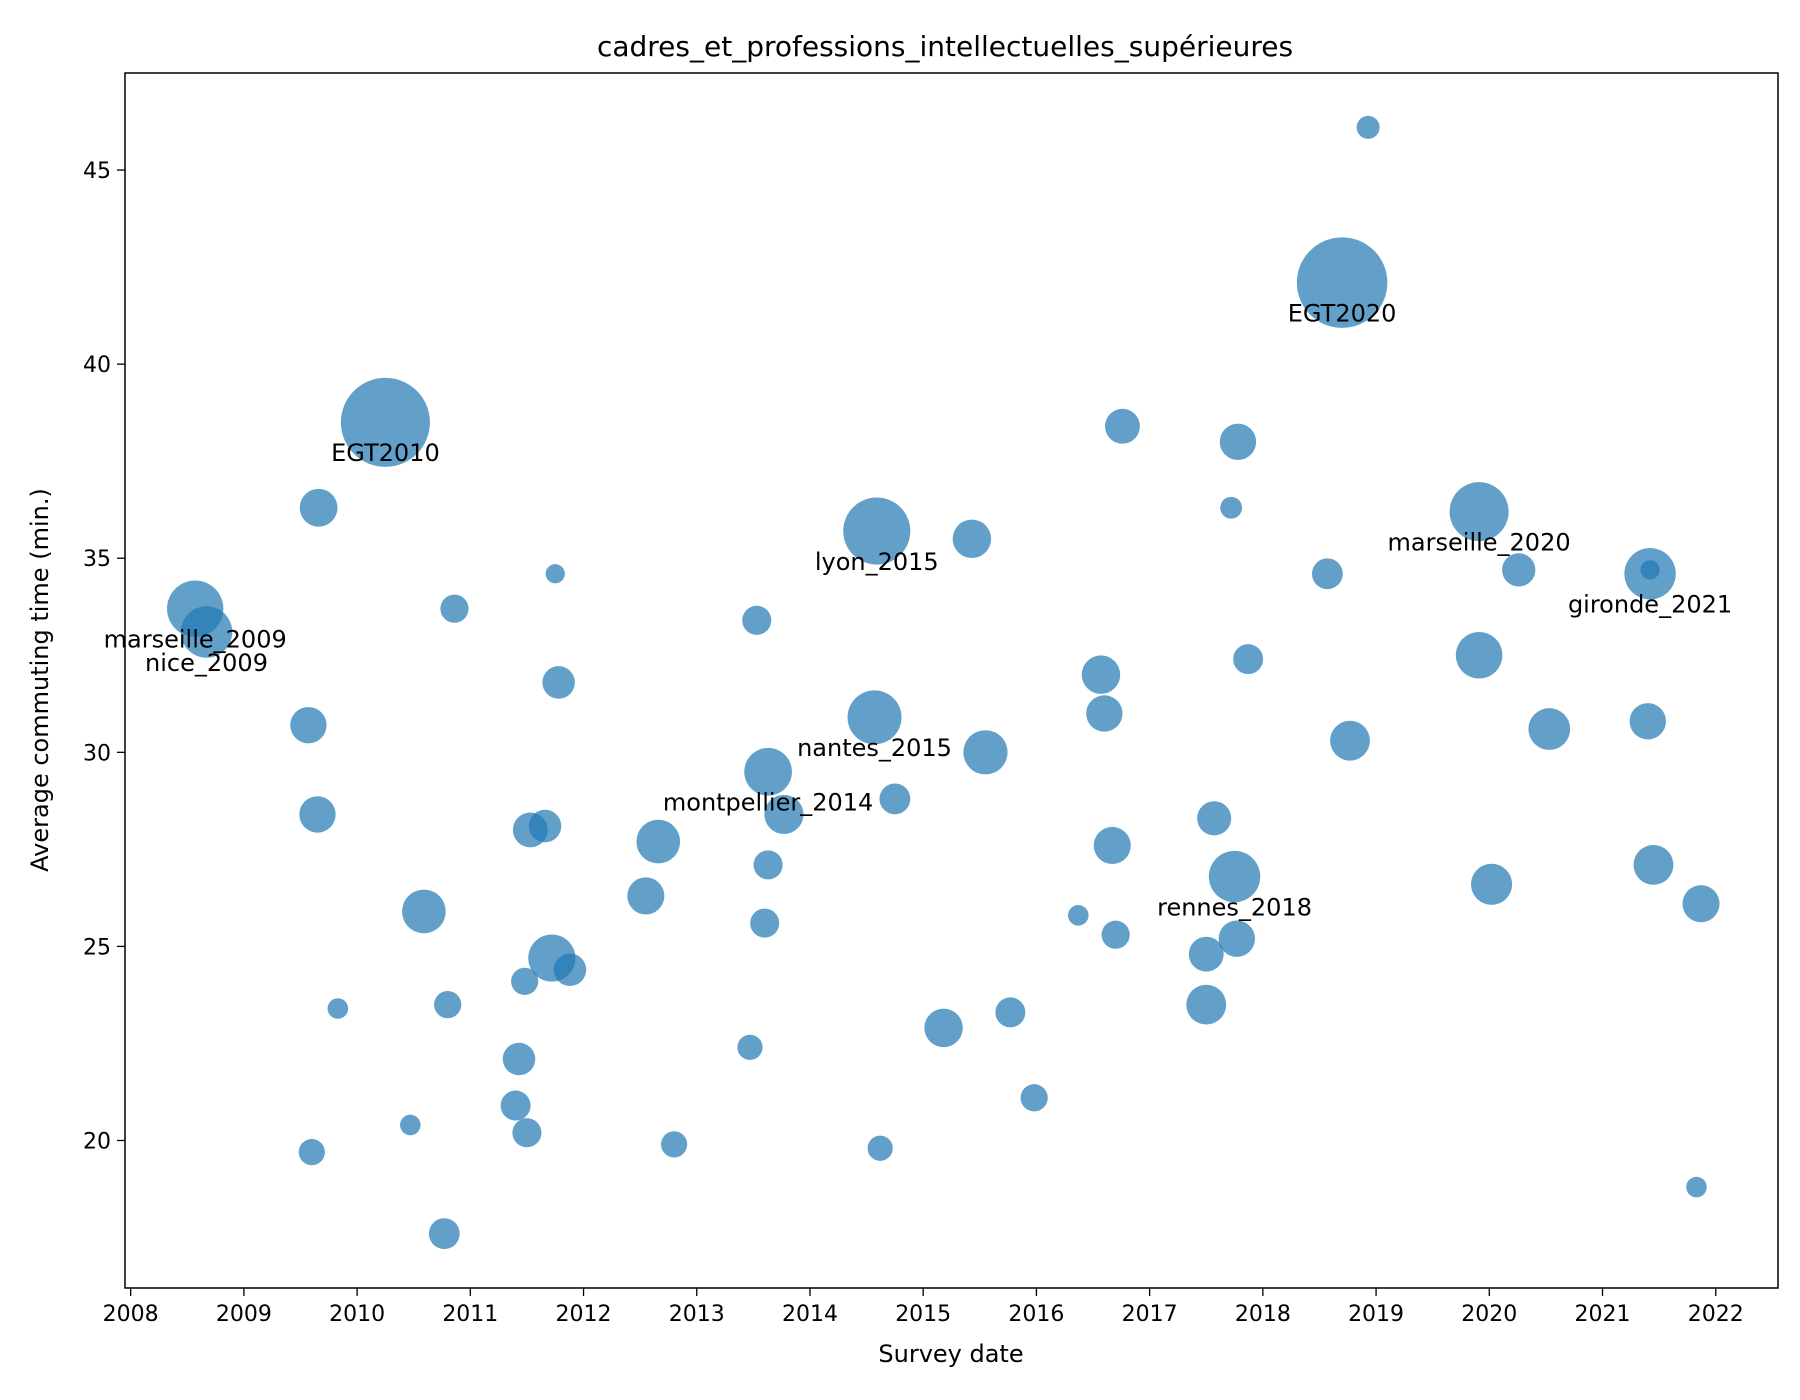 The image size is (1800, 1400). Describe the element at coordinates (584, 1314) in the screenshot. I see `x-tick-label: 2012` at that location.